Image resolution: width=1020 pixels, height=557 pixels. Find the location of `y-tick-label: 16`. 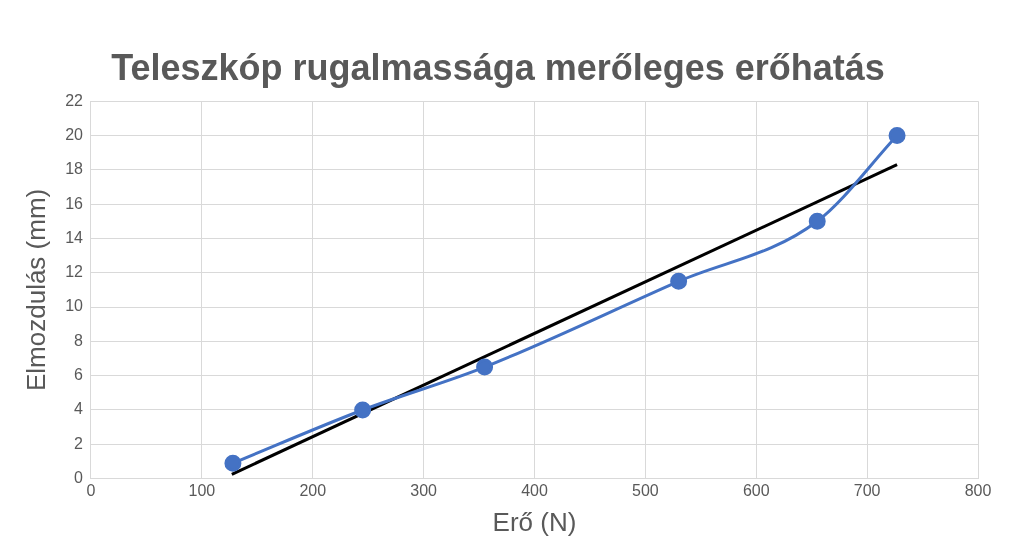

y-tick-label: 16 is located at coordinates (74, 203).